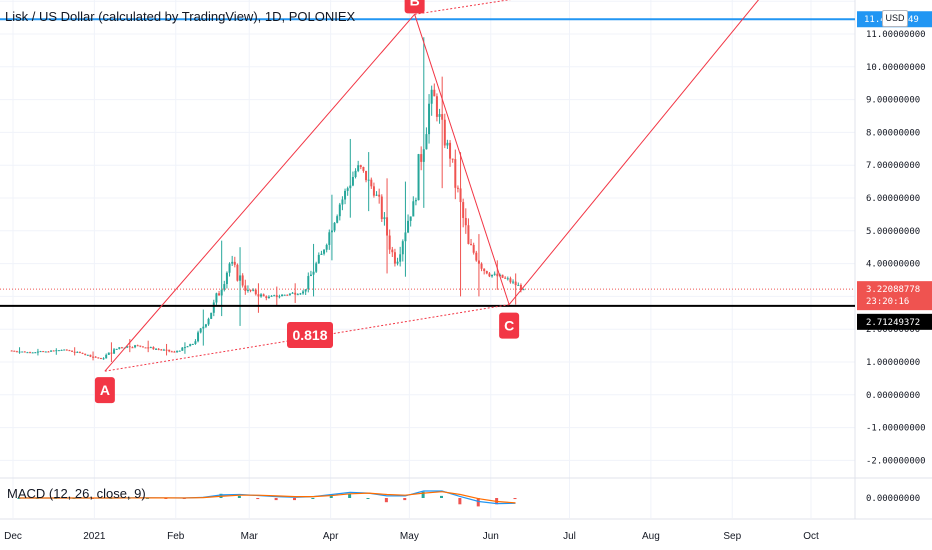 The height and width of the screenshot is (550, 932). What do you see at coordinates (732, 536) in the screenshot?
I see `time-tick-label: Sep` at bounding box center [732, 536].